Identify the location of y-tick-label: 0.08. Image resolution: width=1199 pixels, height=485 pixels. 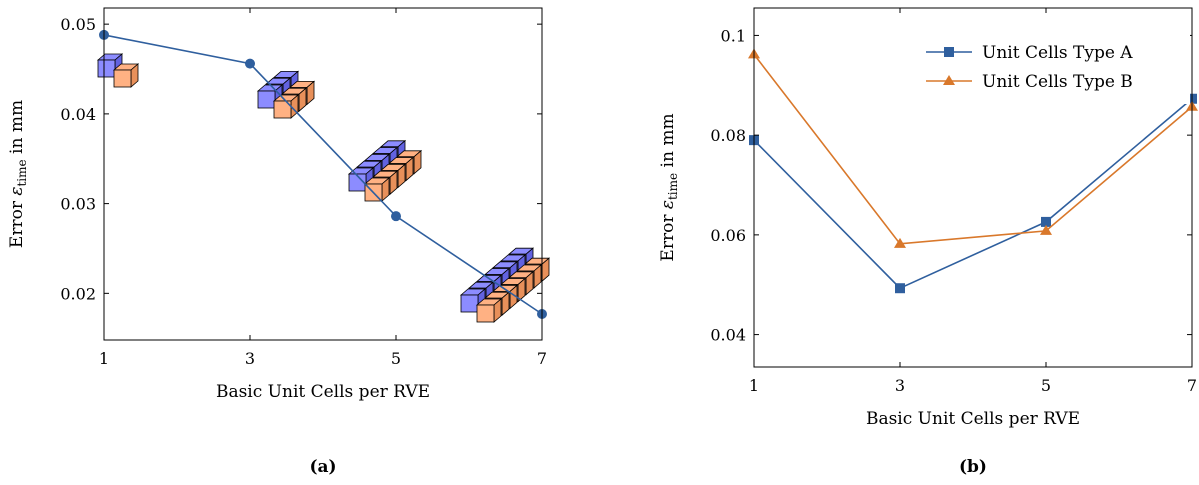
(728, 135).